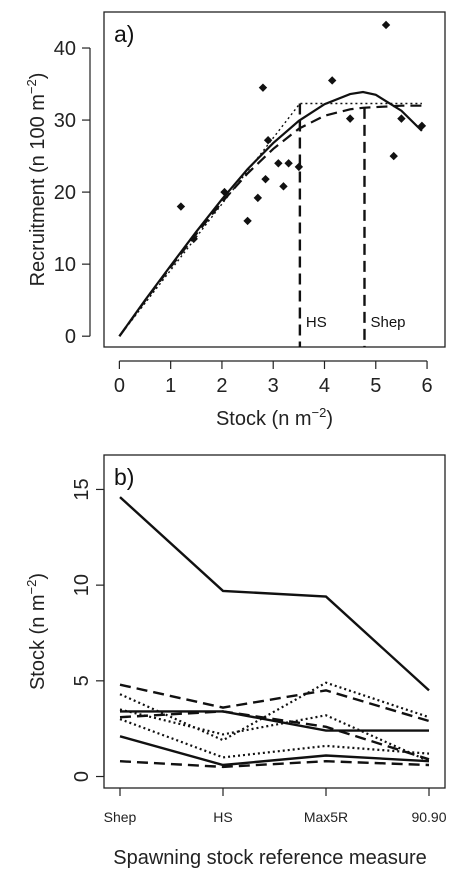 Image resolution: width=460 pixels, height=874 pixels. What do you see at coordinates (274, 417) in the screenshot?
I see `x-axis-label-a: Stock (n m−2)` at bounding box center [274, 417].